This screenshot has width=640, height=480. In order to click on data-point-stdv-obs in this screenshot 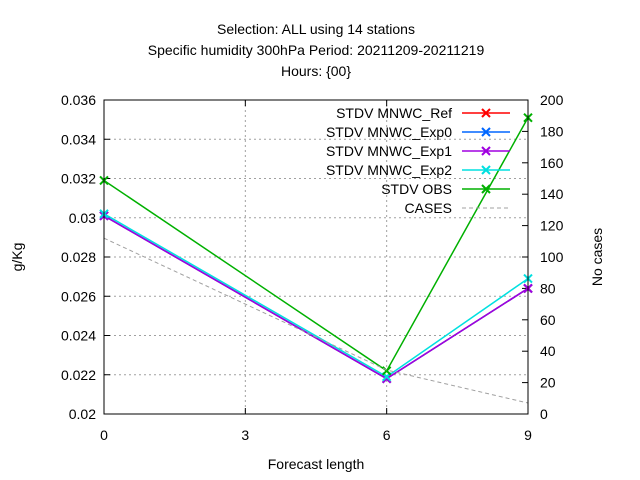, I will do `click(386, 371)`.